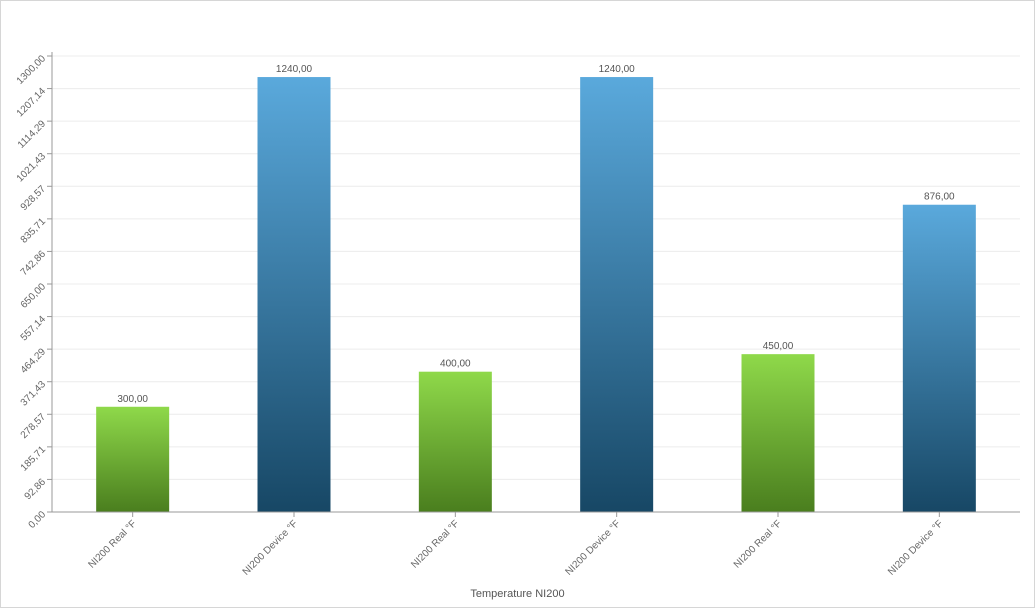  What do you see at coordinates (132, 399) in the screenshot?
I see `bar-value-label: 300,00` at bounding box center [132, 399].